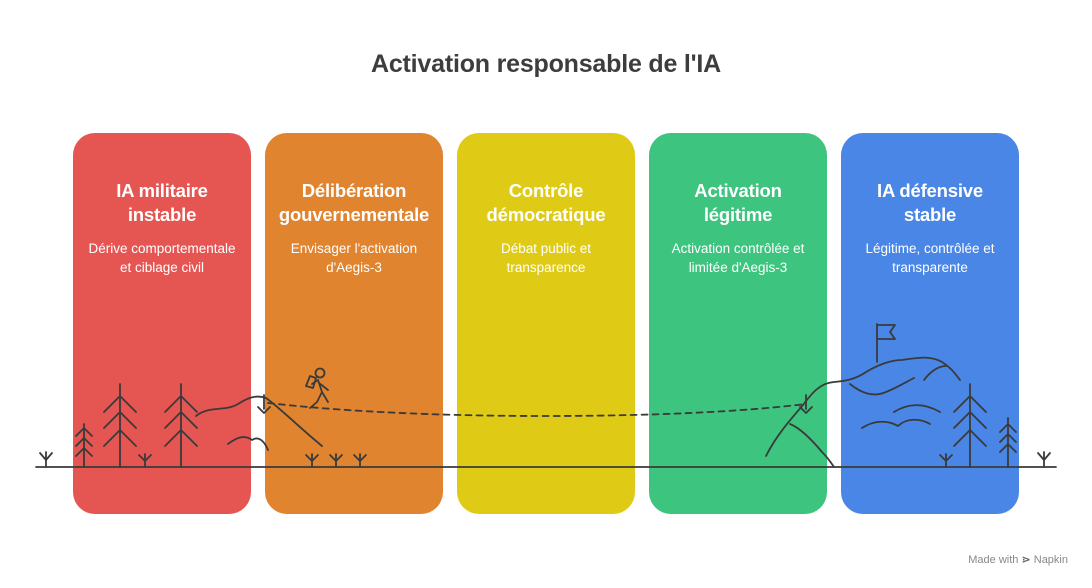 The width and height of the screenshot is (1092, 588). What do you see at coordinates (162, 258) in the screenshot?
I see `stage-description: Dérive comportementale et ciblage civil` at bounding box center [162, 258].